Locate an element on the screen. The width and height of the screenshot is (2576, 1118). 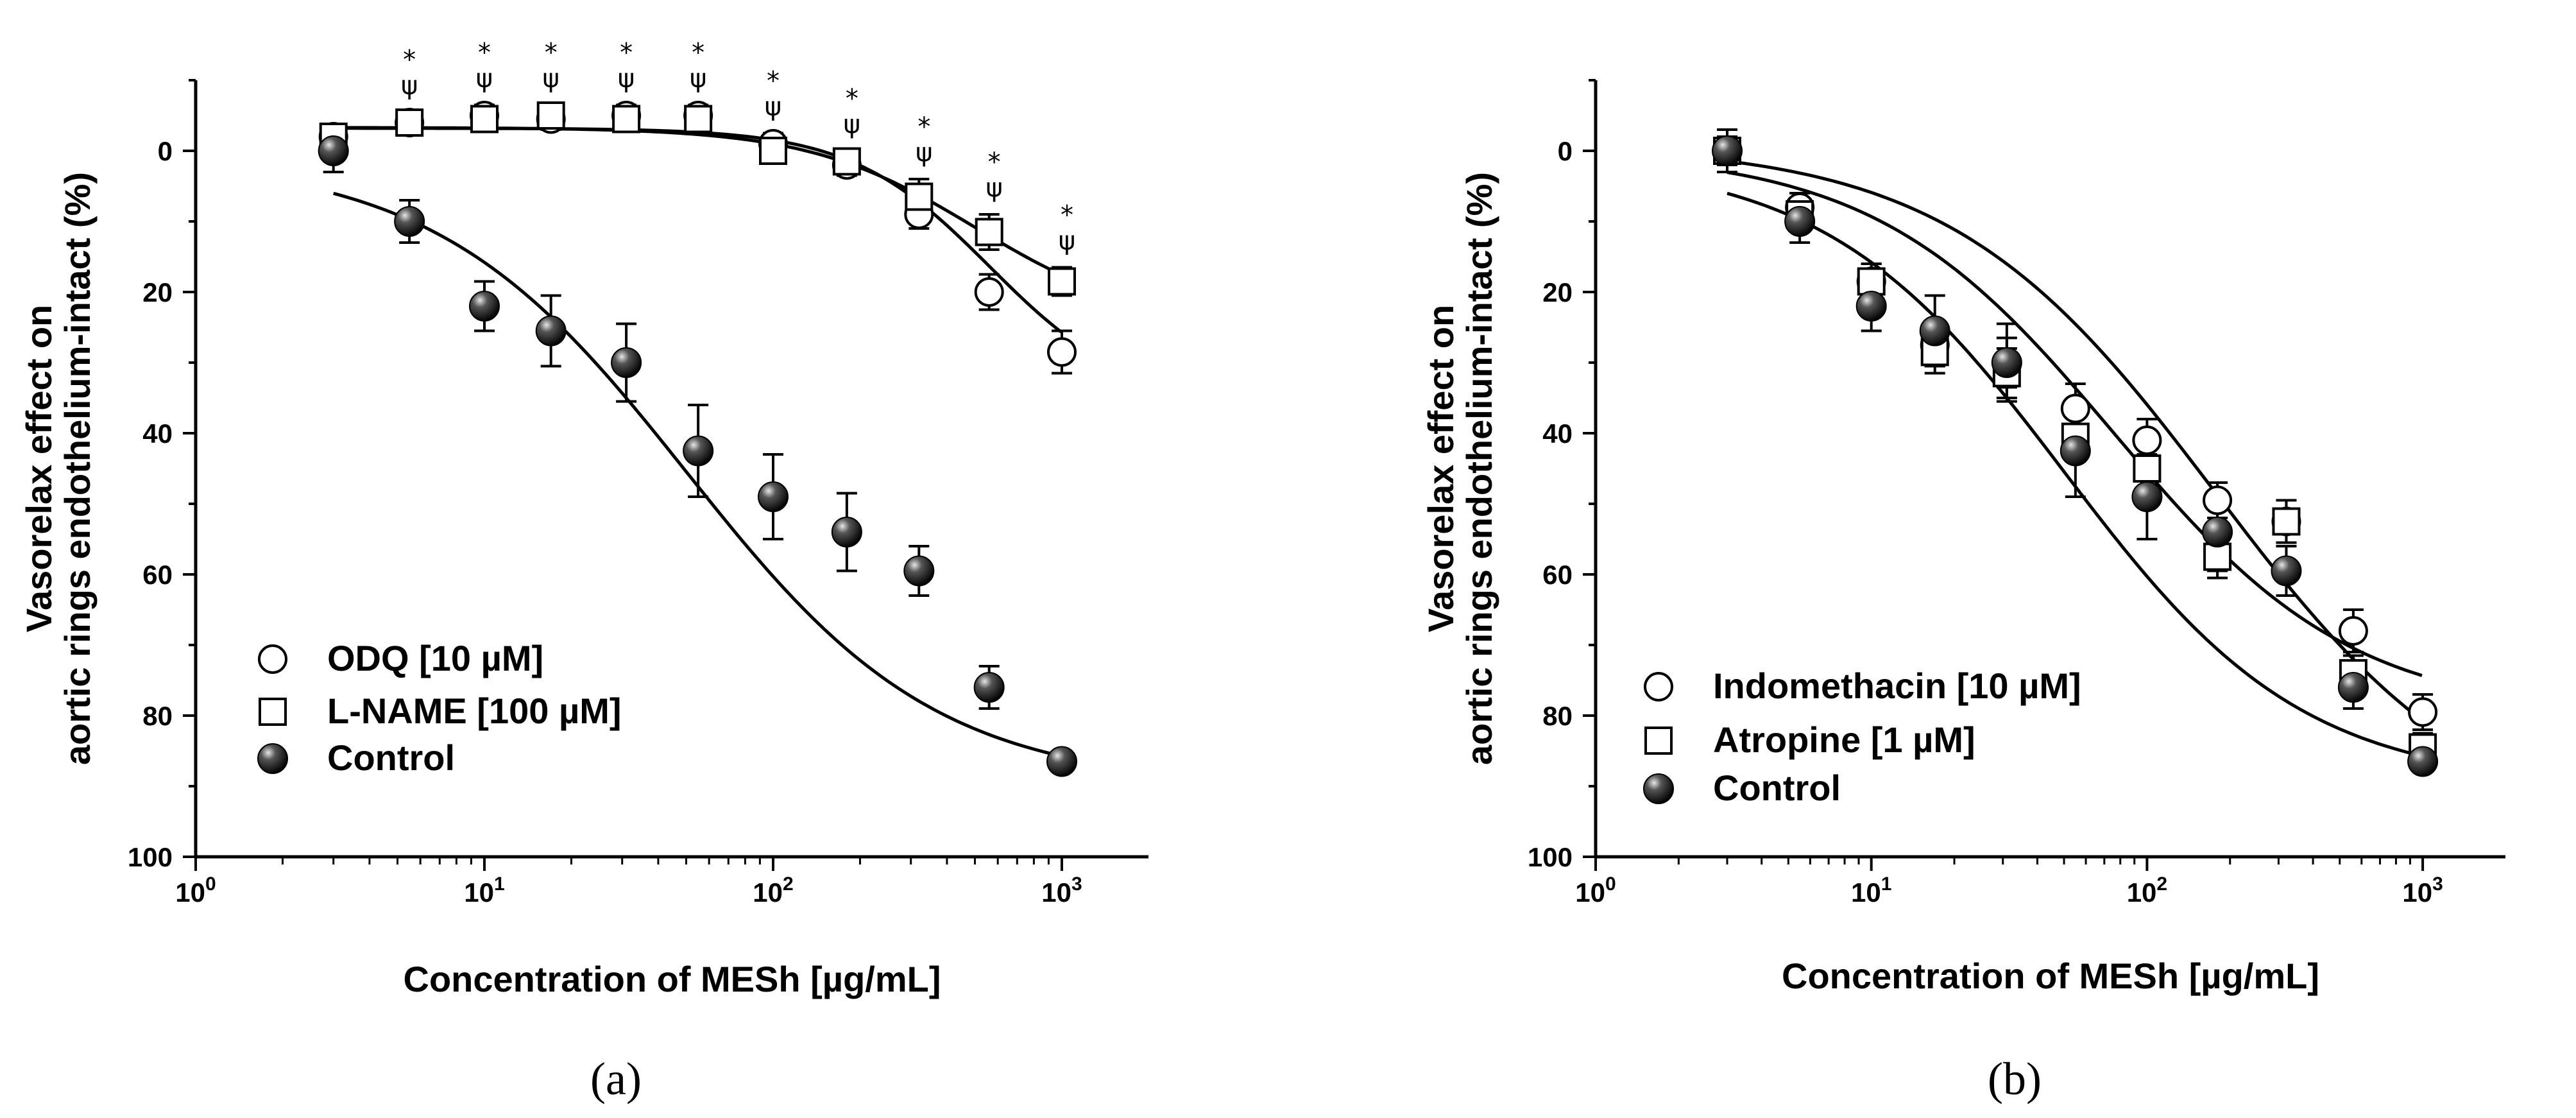
chart1-series0-point6-marker is located at coordinates (2147, 440).